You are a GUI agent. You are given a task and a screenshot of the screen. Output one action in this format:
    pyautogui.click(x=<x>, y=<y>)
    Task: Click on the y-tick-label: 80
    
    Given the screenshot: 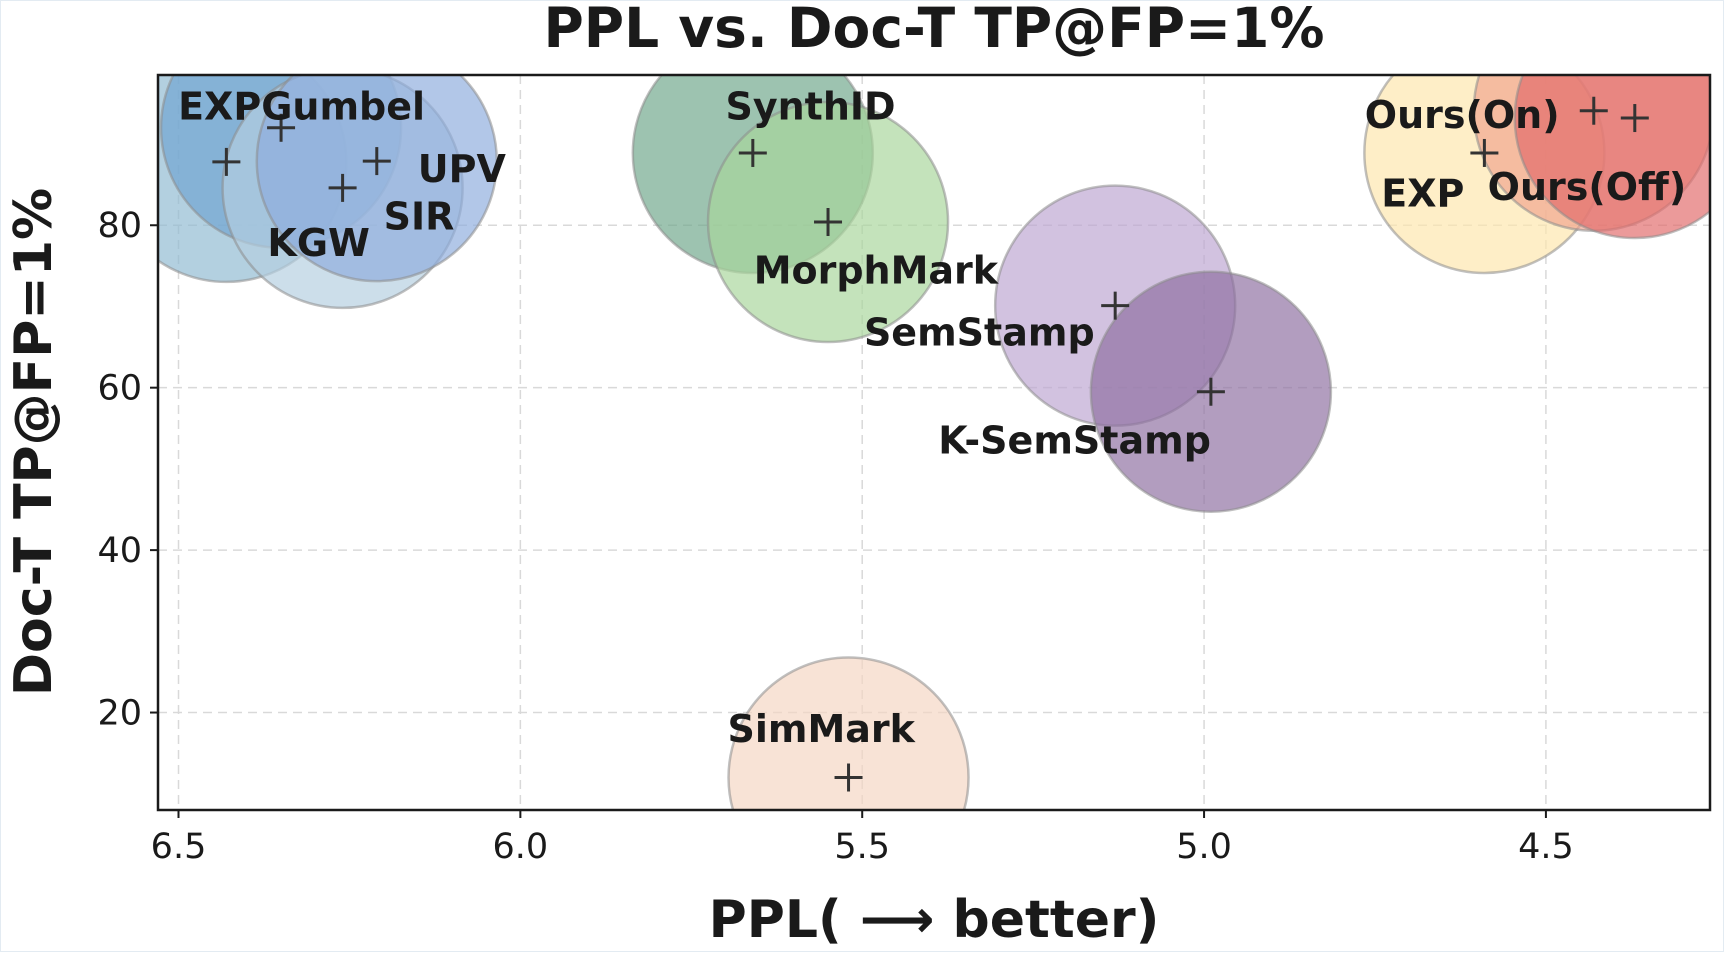 What is the action you would take?
    pyautogui.click(x=119, y=226)
    